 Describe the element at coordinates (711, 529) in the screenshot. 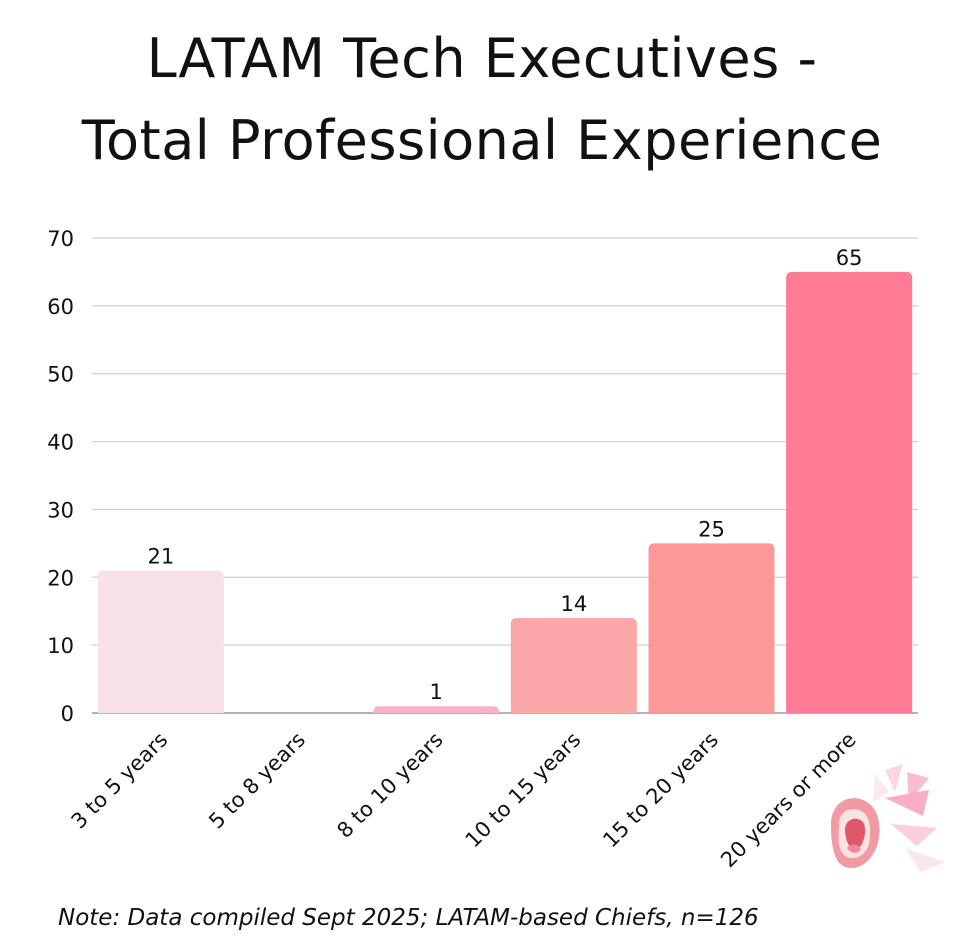

I see `data-label: 25` at that location.